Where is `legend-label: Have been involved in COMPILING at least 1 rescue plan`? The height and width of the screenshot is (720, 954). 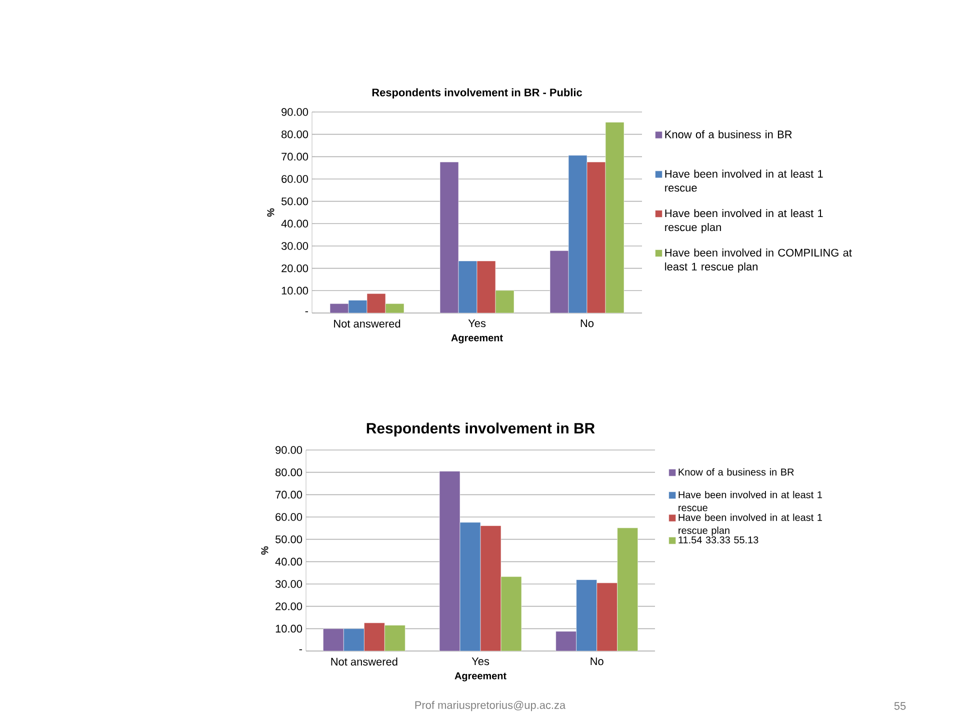
legend-label: Have been involved in COMPILING at least 1 rescue plan is located at coordinates (758, 260).